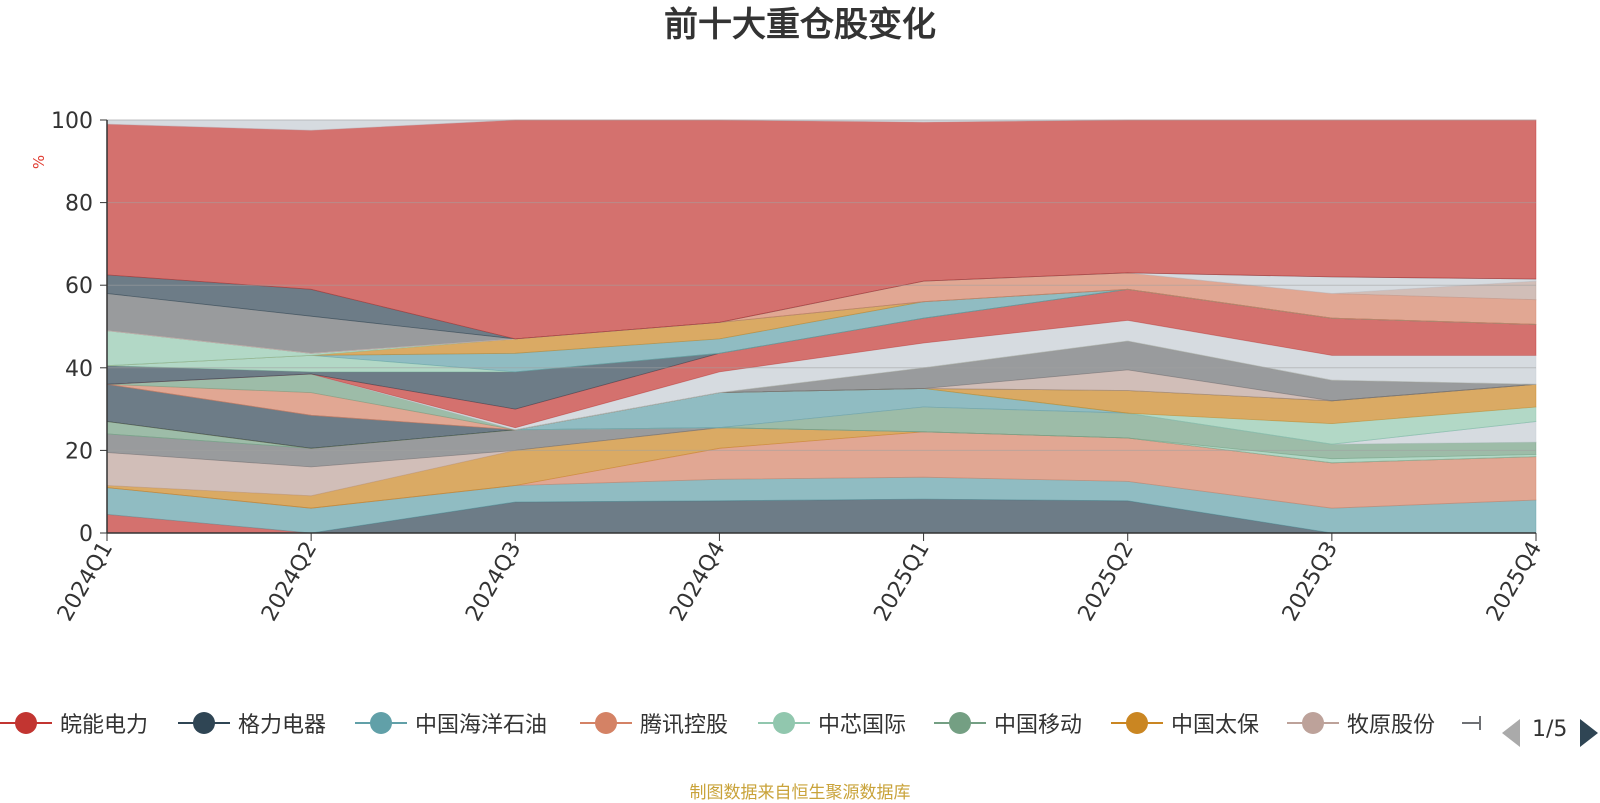  I want to click on y-tick-label: 40, so click(79, 369).